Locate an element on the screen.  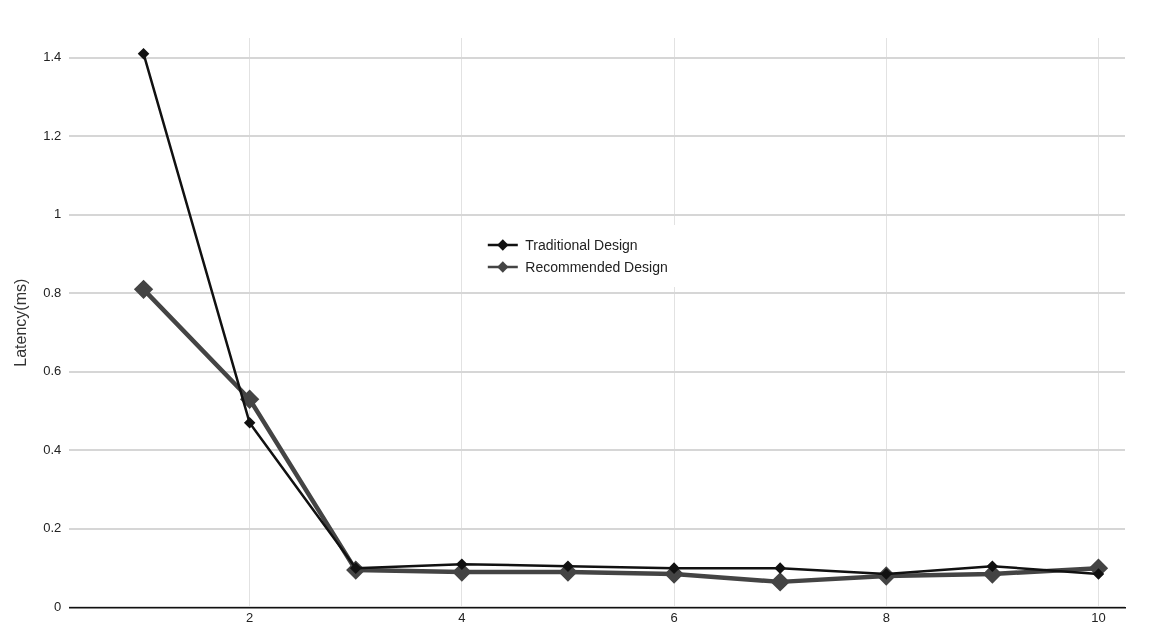
x-tick-label: 6 is located at coordinates (674, 617).